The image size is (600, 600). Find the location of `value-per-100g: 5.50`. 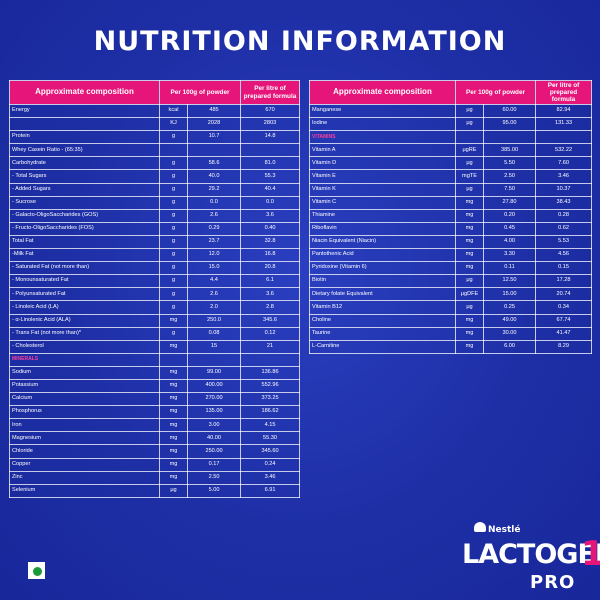

value-per-100g: 5.50 is located at coordinates (509, 163).